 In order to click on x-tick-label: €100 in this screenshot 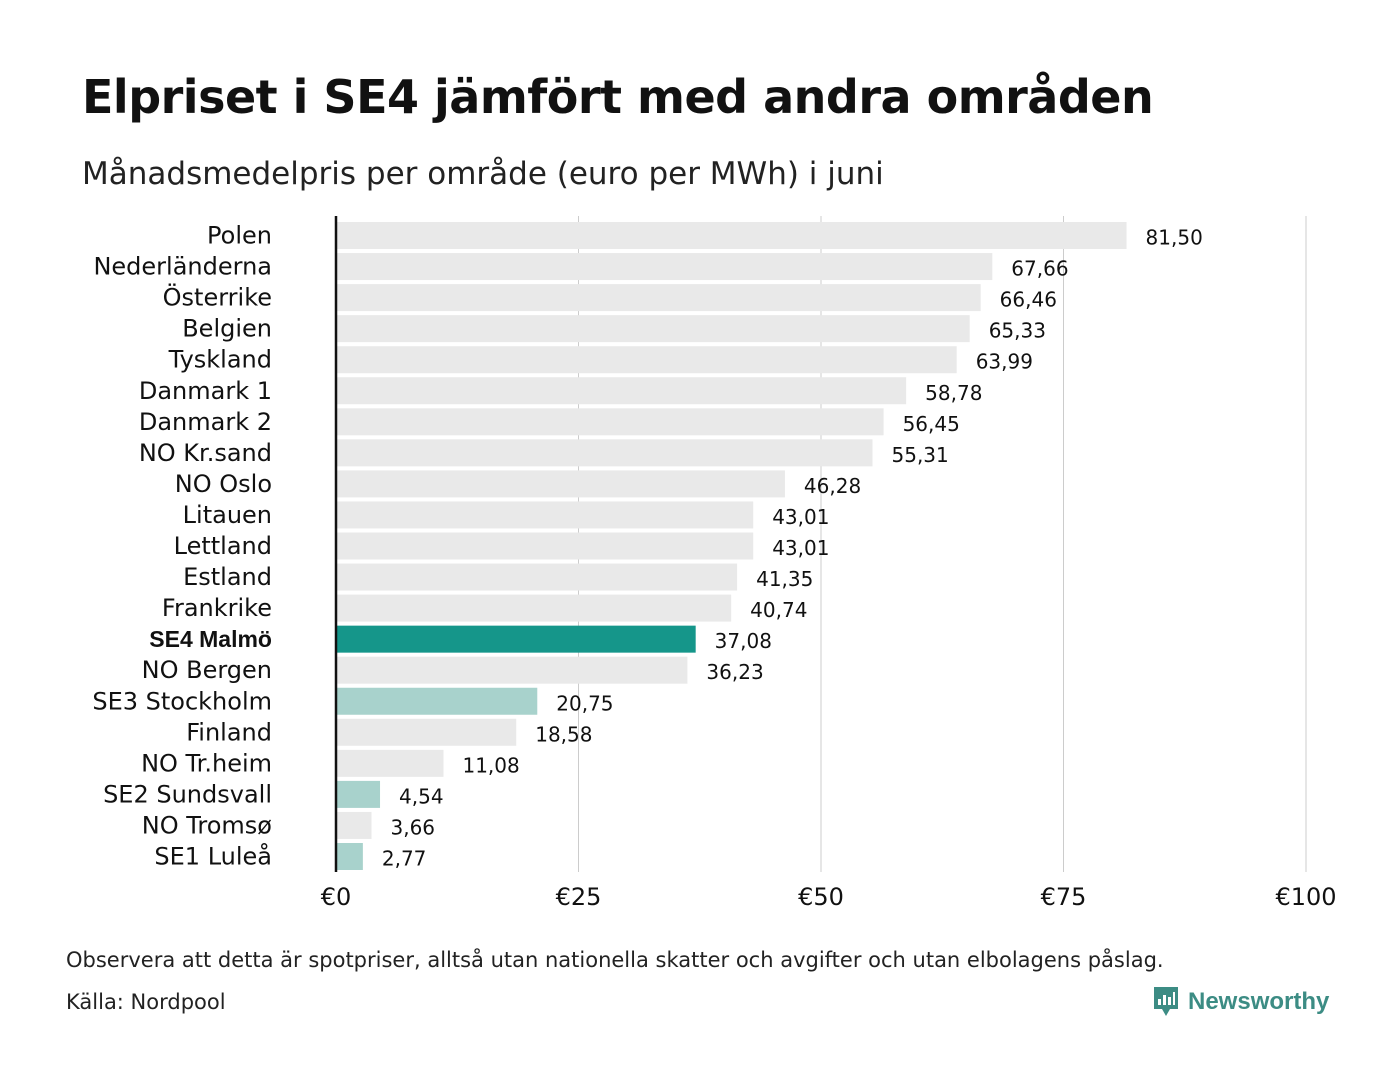, I will do `click(1305, 897)`.